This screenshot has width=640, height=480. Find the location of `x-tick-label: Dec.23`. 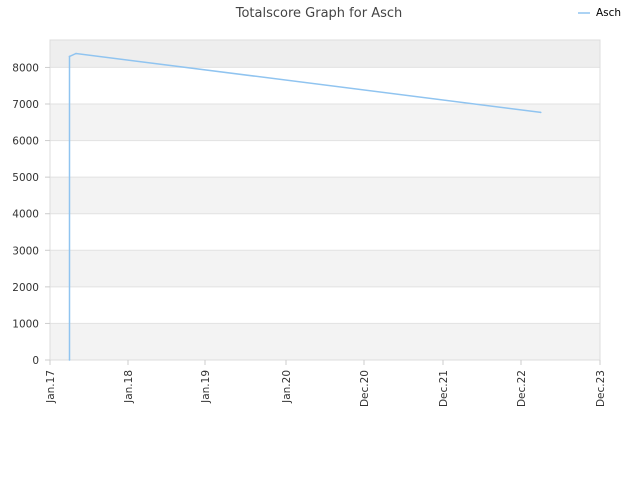

x-tick-label: Dec.23 is located at coordinates (601, 388).